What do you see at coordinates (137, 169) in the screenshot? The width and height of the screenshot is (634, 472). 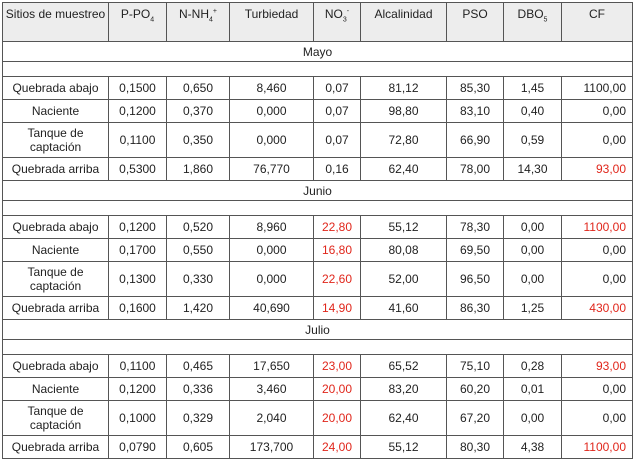 I see `cell-ppo4: 0,5300` at bounding box center [137, 169].